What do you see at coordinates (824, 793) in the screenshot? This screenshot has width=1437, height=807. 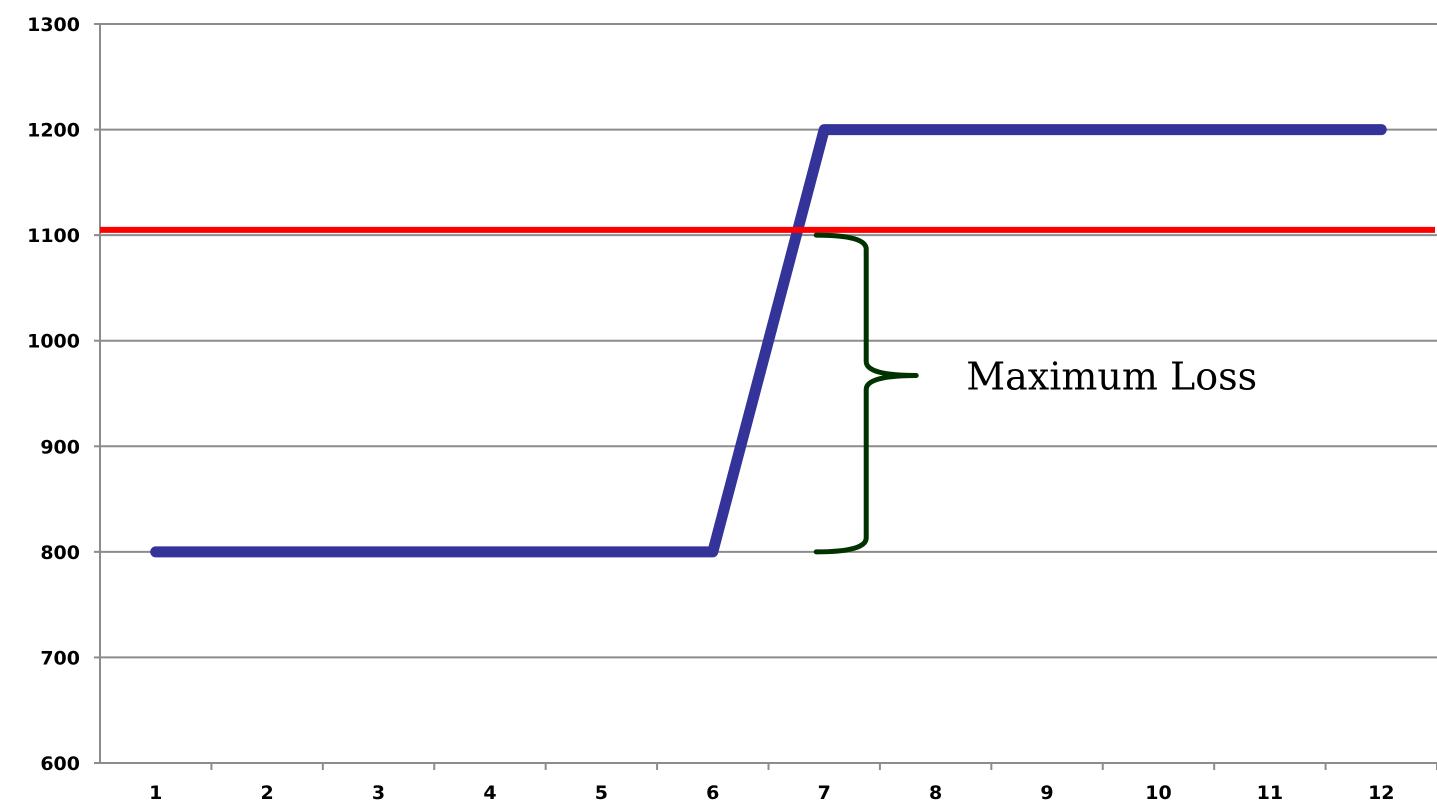 I see `x-tick-label: 7` at bounding box center [824, 793].